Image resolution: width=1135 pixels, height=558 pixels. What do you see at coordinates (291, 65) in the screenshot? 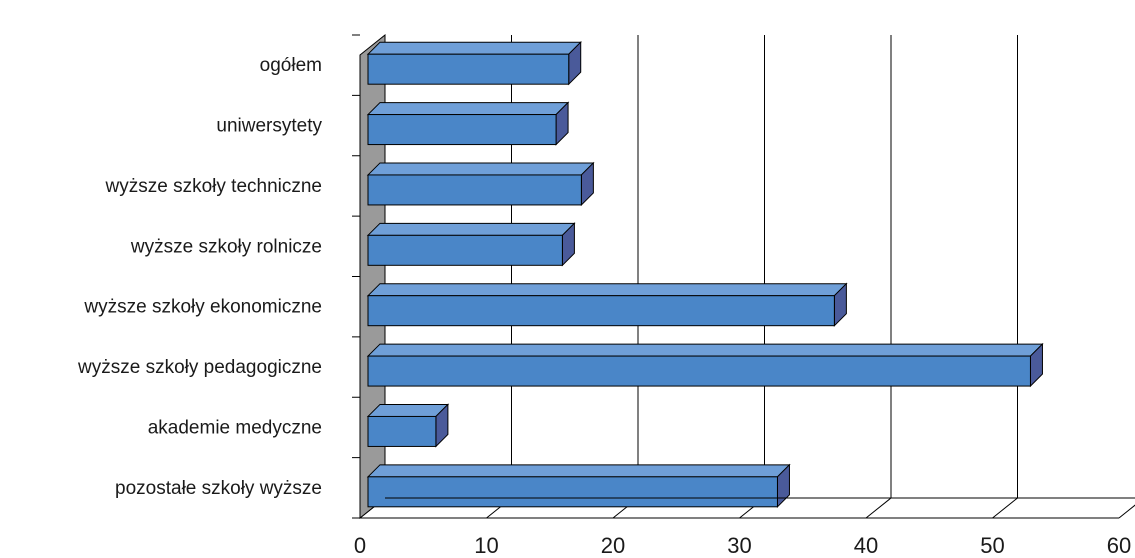
I see `category-label: ogółem` at bounding box center [291, 65].